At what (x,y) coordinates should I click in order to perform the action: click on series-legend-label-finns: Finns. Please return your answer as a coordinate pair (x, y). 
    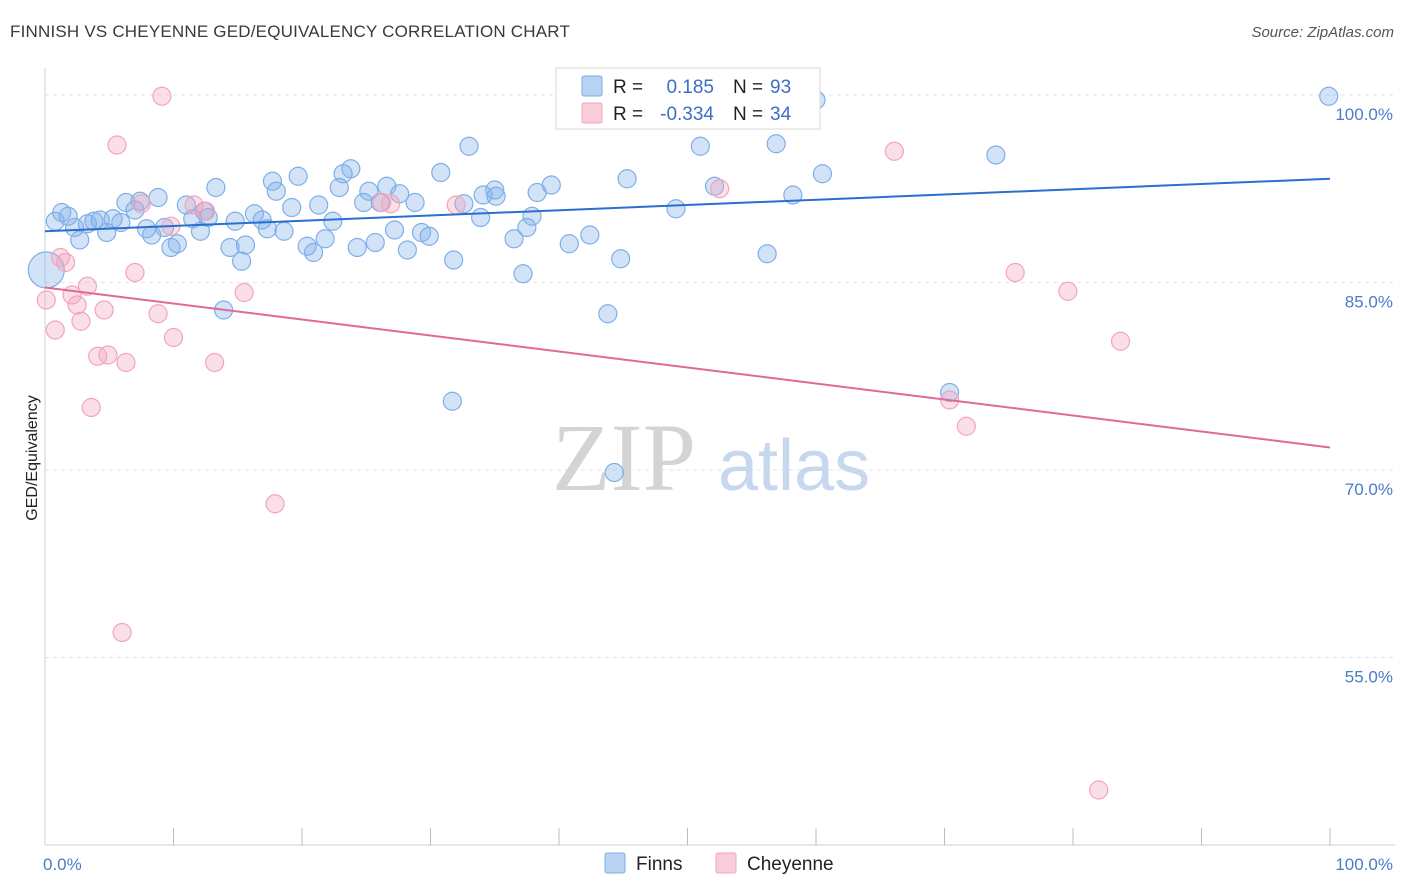
    Looking at the image, I should click on (659, 864).